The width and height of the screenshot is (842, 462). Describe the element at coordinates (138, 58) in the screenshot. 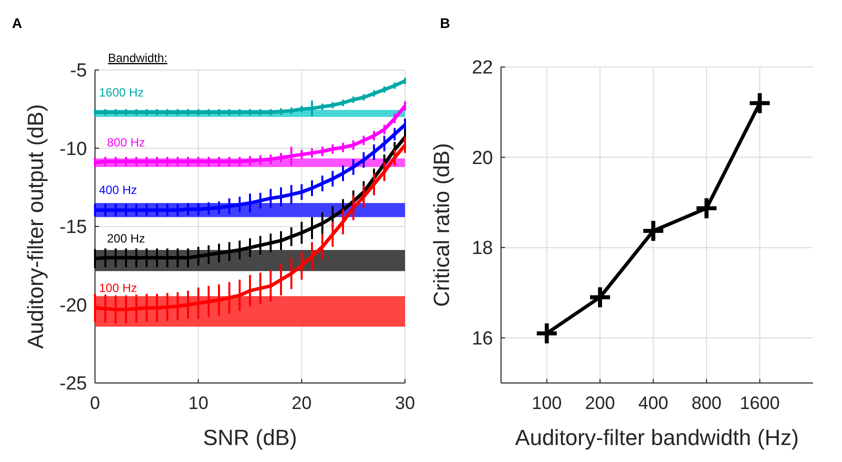

I see `legend-title: Bandwidth:` at that location.